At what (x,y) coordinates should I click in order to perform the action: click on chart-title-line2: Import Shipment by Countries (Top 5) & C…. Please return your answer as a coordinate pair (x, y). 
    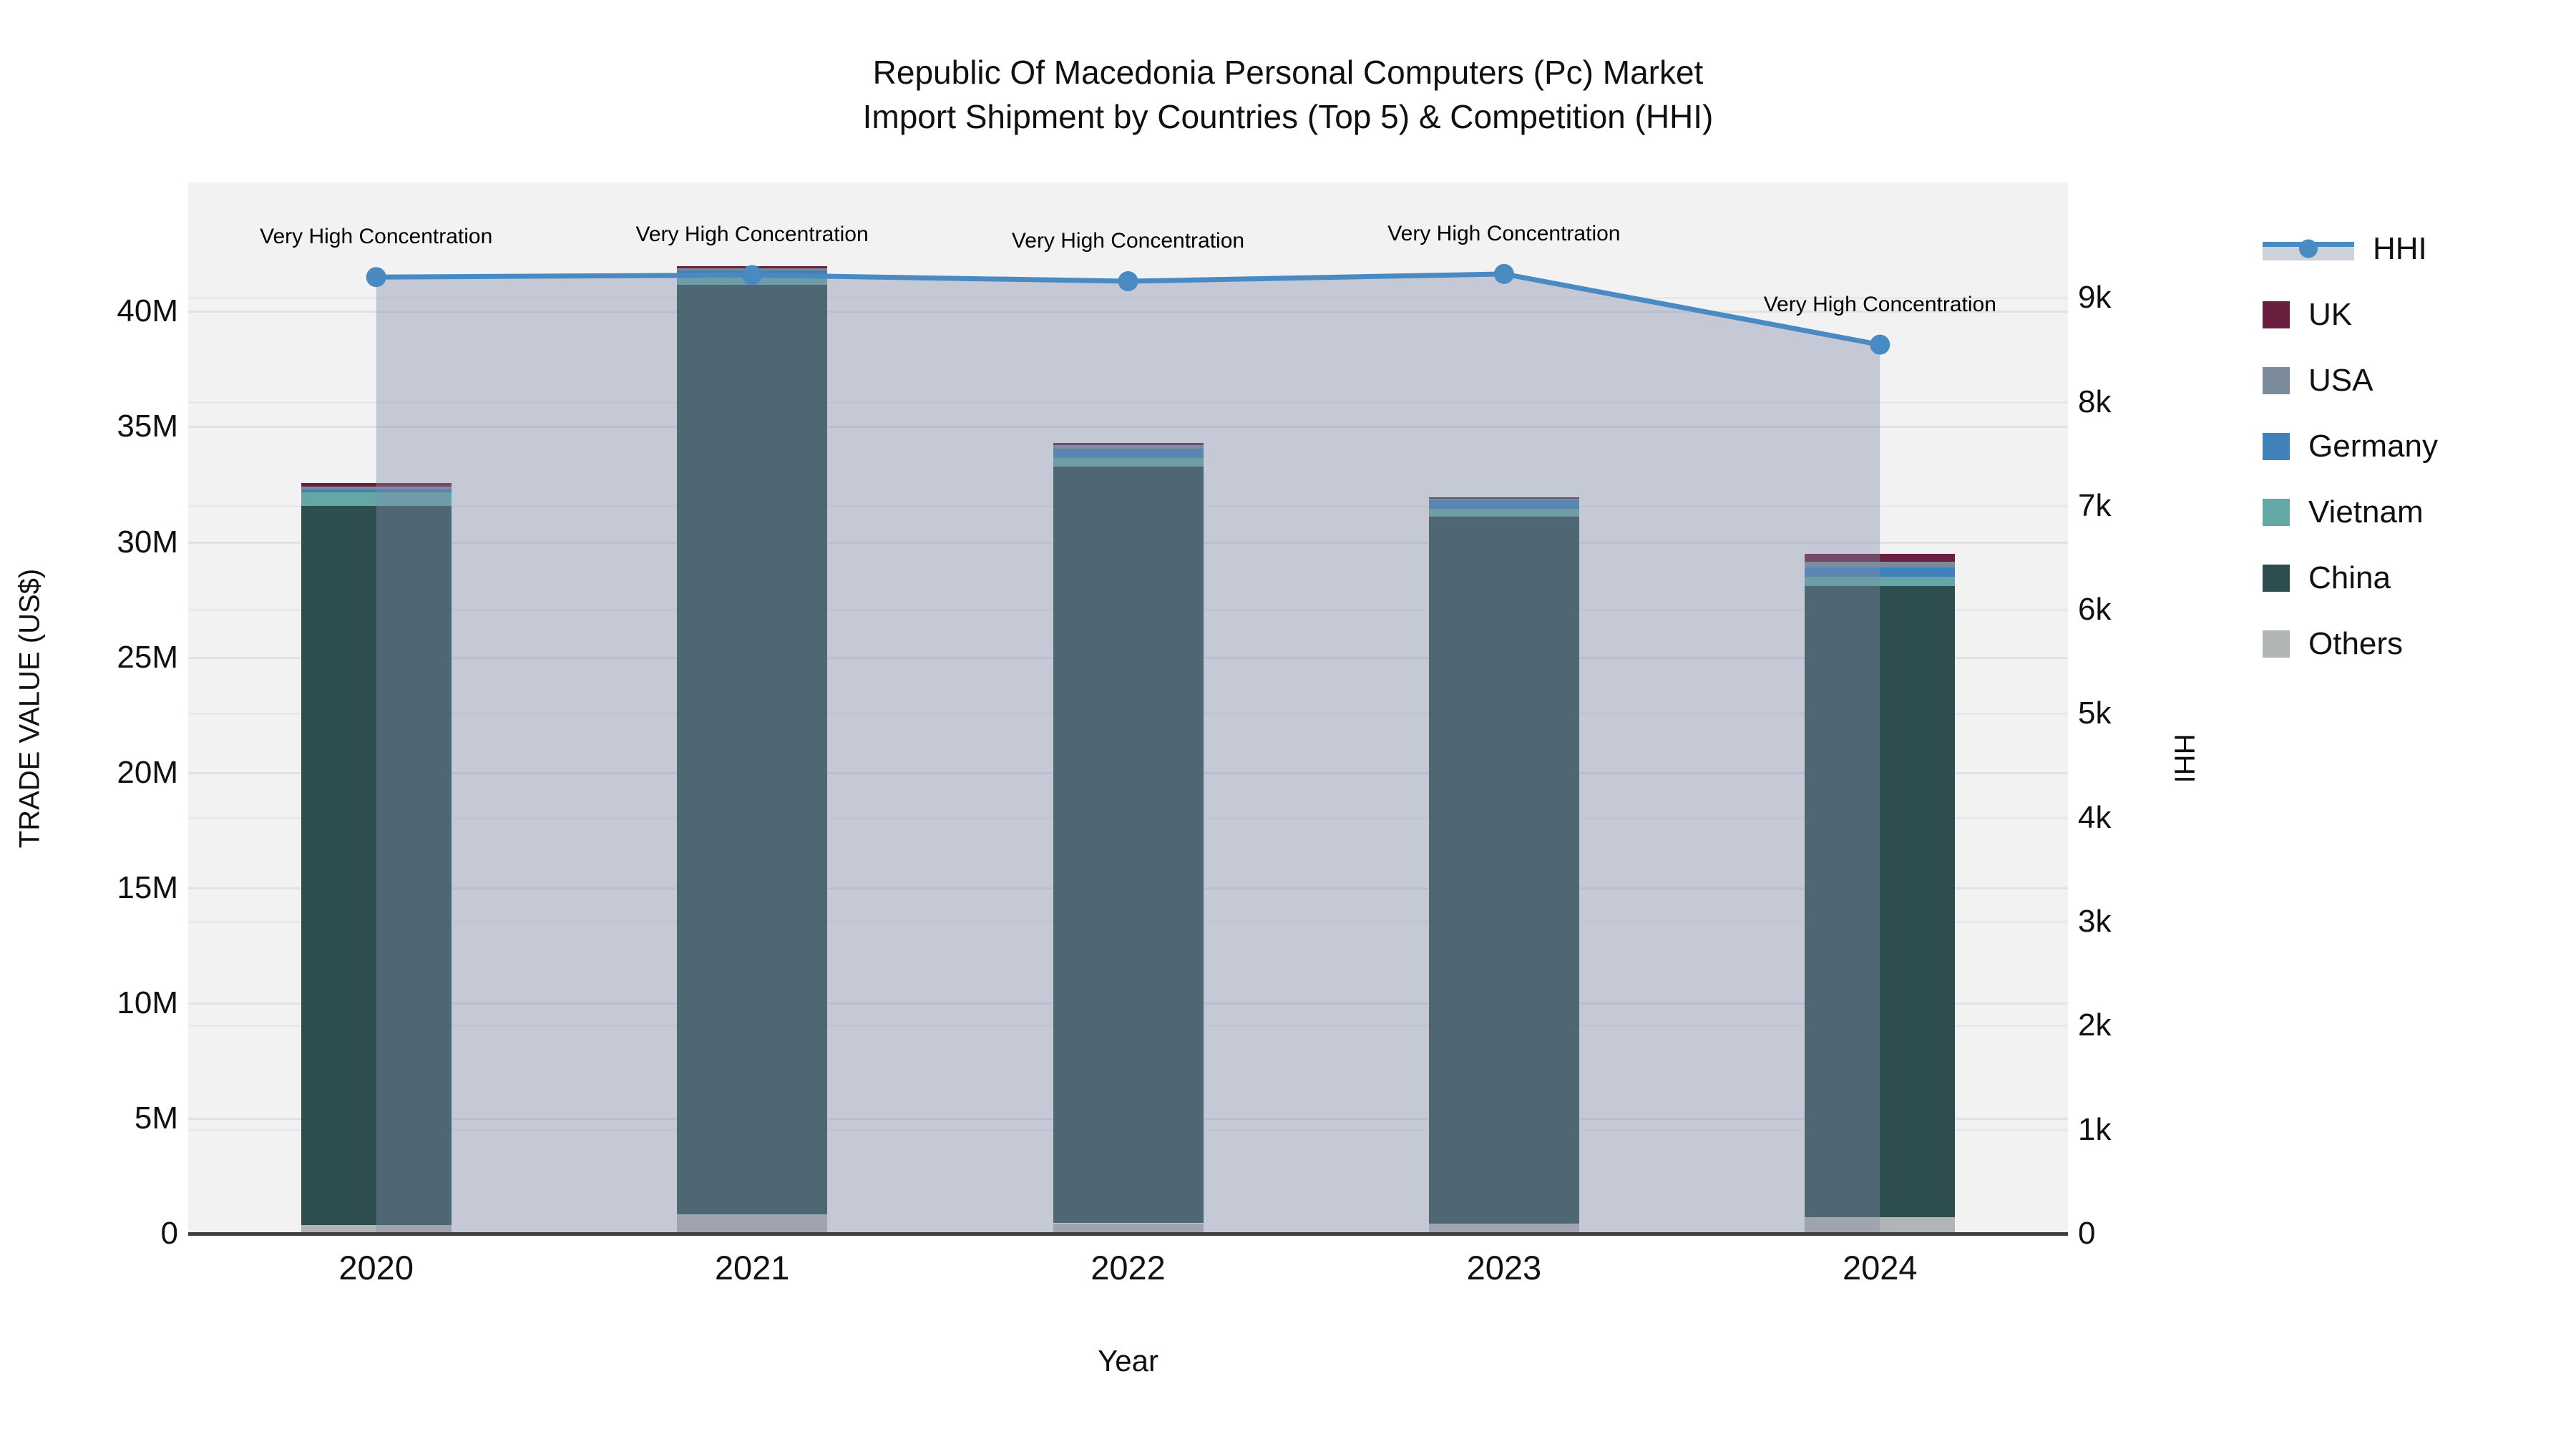
    Looking at the image, I should click on (1288, 116).